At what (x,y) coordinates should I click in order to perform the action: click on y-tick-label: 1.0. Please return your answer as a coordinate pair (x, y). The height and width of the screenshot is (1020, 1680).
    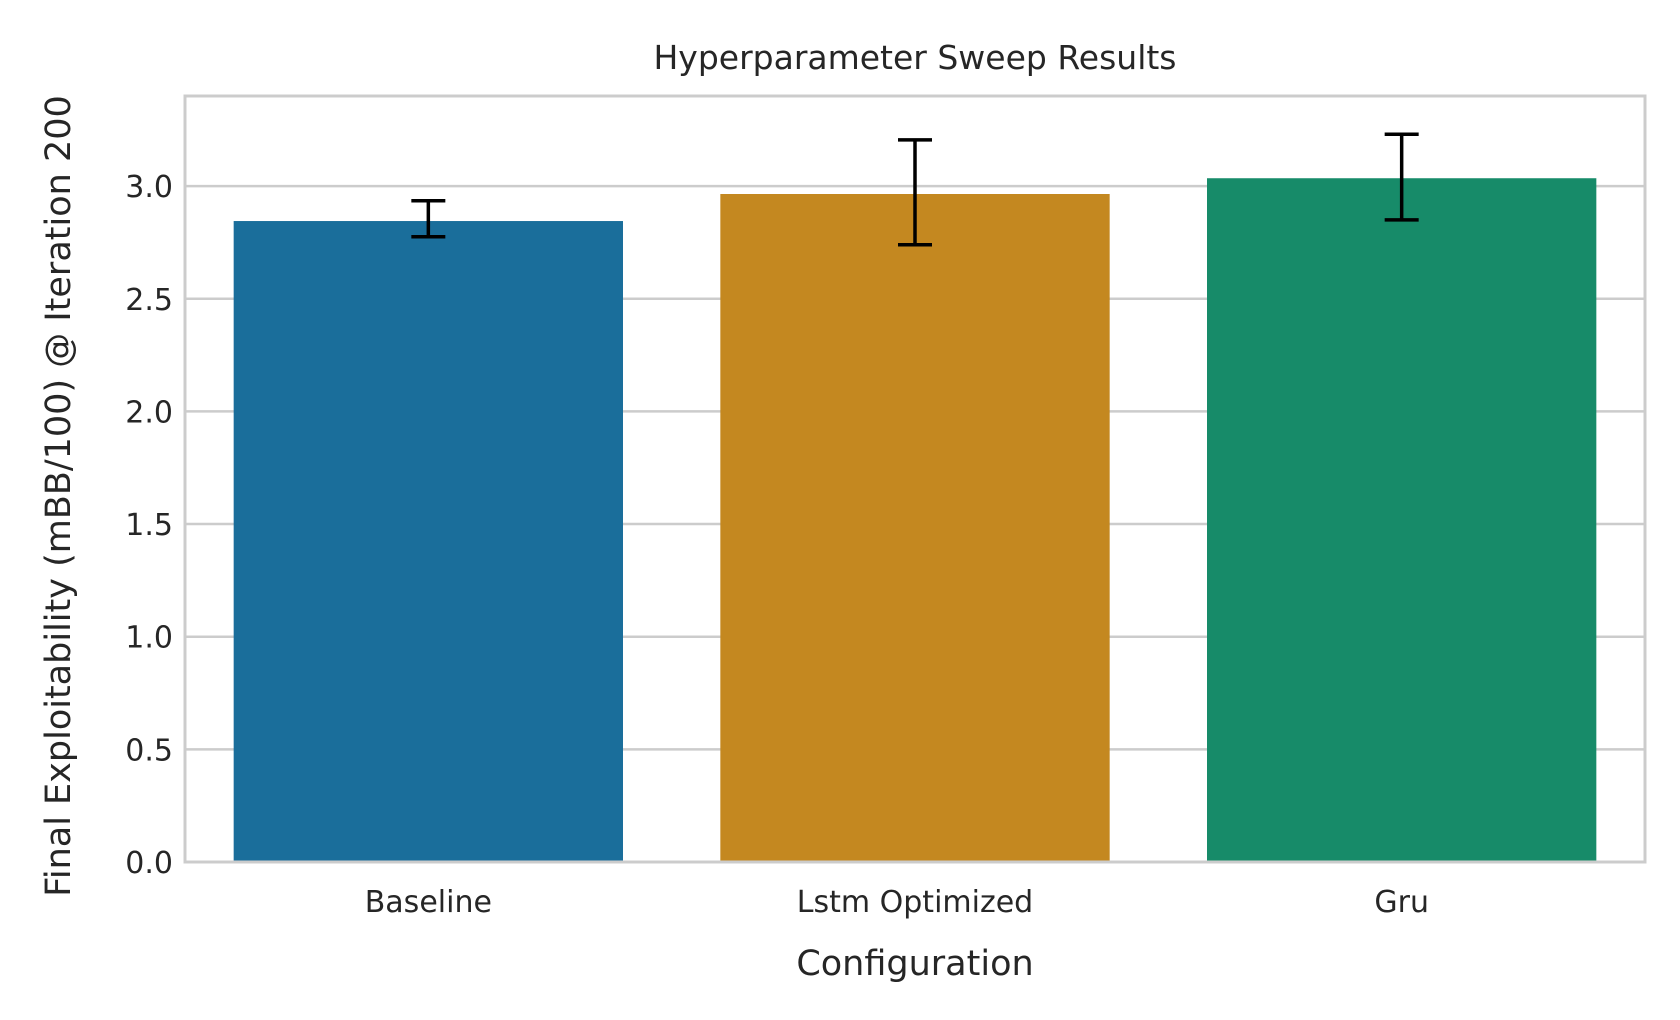
    Looking at the image, I should click on (149, 638).